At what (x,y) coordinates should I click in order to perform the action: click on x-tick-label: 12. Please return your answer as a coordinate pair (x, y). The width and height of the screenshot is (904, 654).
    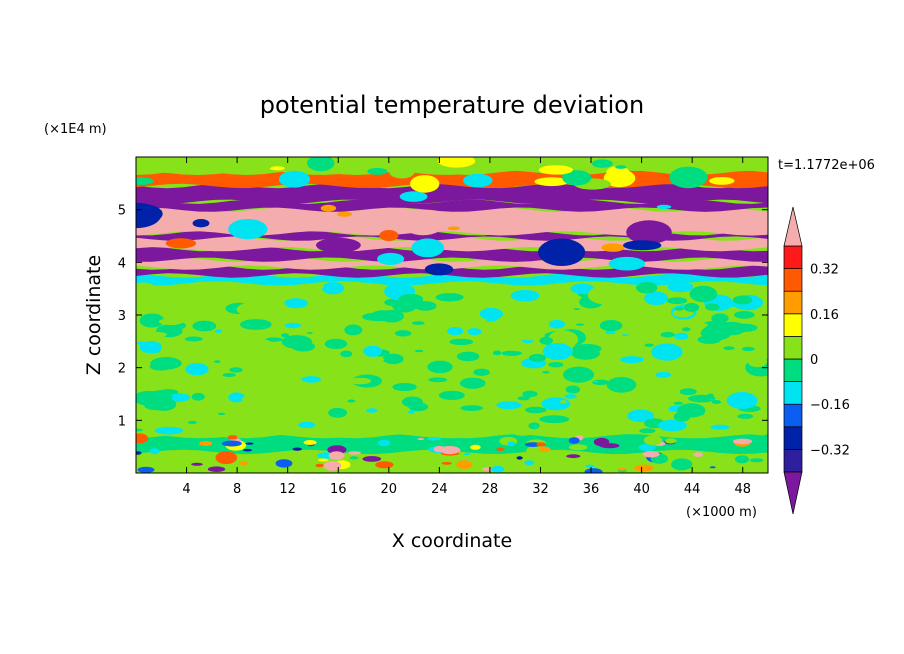
    Looking at the image, I should click on (287, 489).